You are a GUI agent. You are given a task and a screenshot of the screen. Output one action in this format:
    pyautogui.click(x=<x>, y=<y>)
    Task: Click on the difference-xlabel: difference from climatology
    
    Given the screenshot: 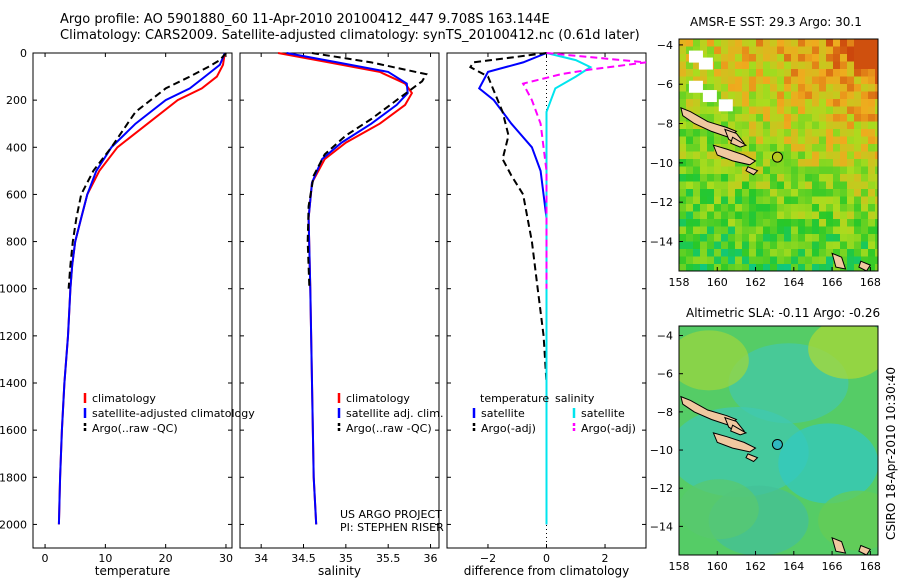 What is the action you would take?
    pyautogui.click(x=547, y=571)
    